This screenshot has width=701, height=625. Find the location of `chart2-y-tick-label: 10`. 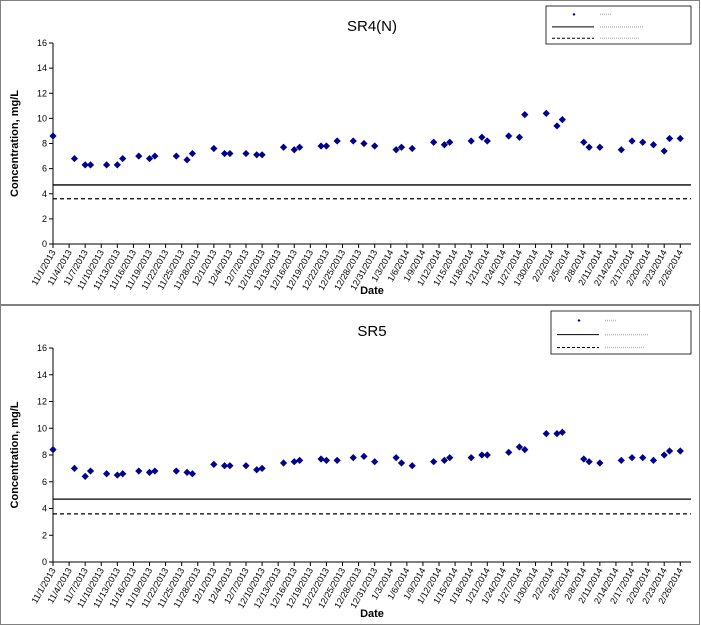

chart2-y-tick-label: 10 is located at coordinates (42, 428).